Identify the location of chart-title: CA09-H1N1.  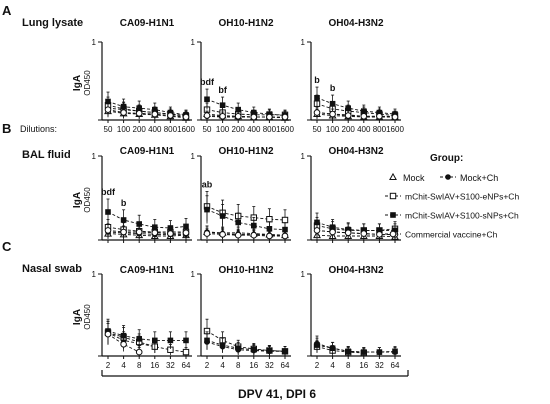
(147, 270).